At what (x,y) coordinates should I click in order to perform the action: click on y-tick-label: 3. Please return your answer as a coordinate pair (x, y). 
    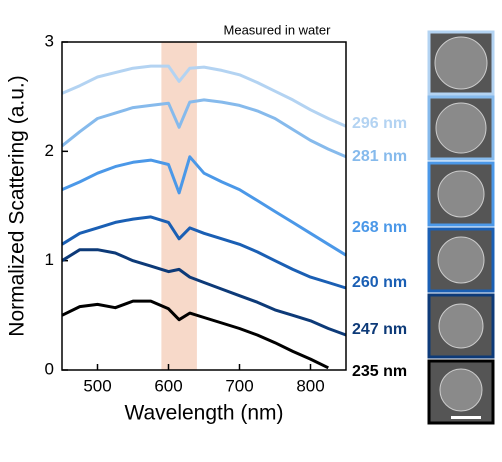
    Looking at the image, I should click on (49, 40).